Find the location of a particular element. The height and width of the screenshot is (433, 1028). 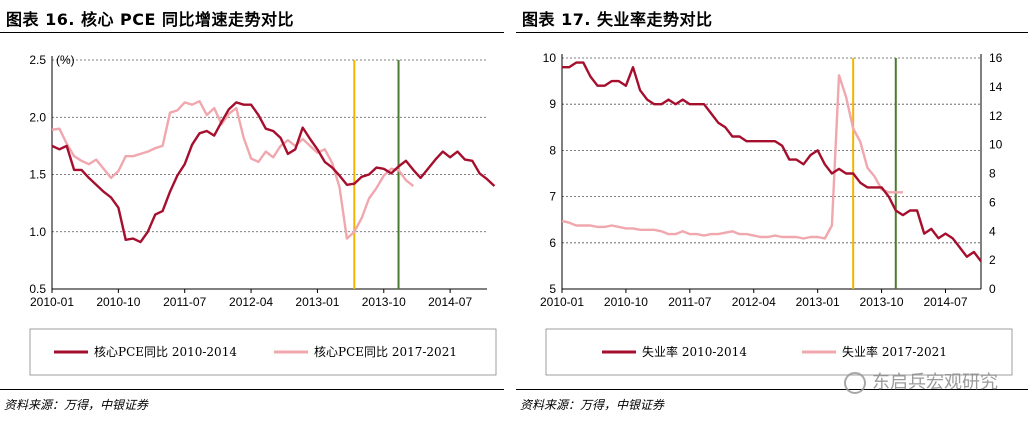

y2-tick-label: 8 is located at coordinates (992, 174).